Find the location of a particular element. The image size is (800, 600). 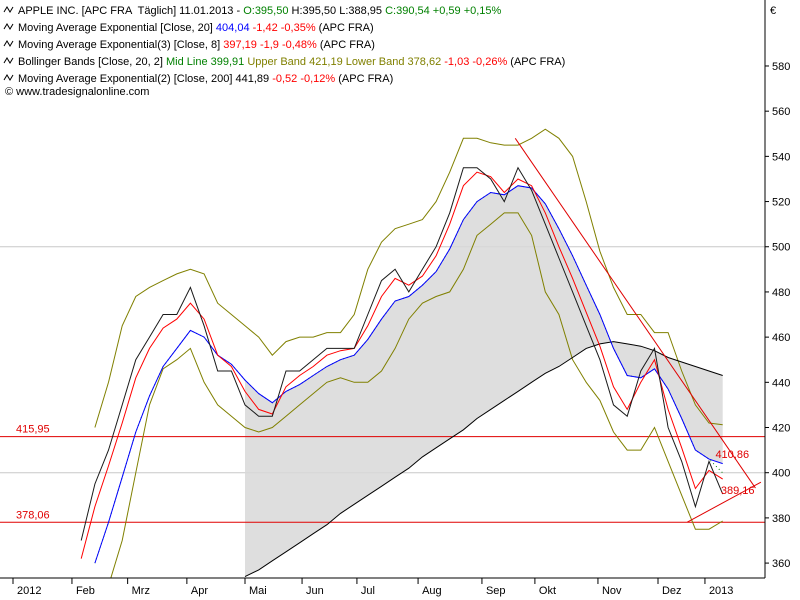

legend-part: Upper Band 421,19 Lower Band 378,62 is located at coordinates (342, 62).